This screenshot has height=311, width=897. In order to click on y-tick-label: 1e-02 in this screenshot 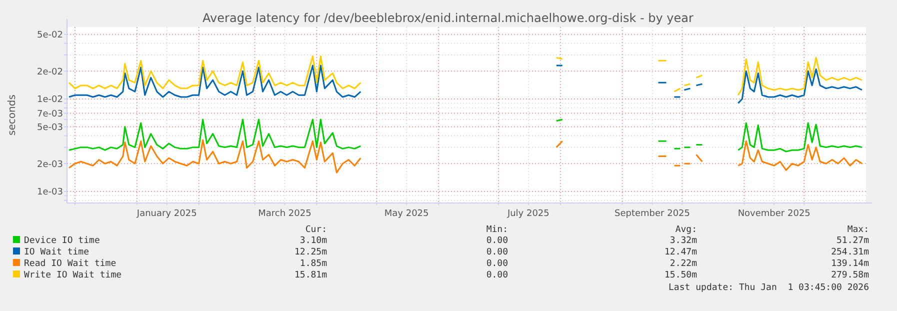, I will do `click(50, 100)`.